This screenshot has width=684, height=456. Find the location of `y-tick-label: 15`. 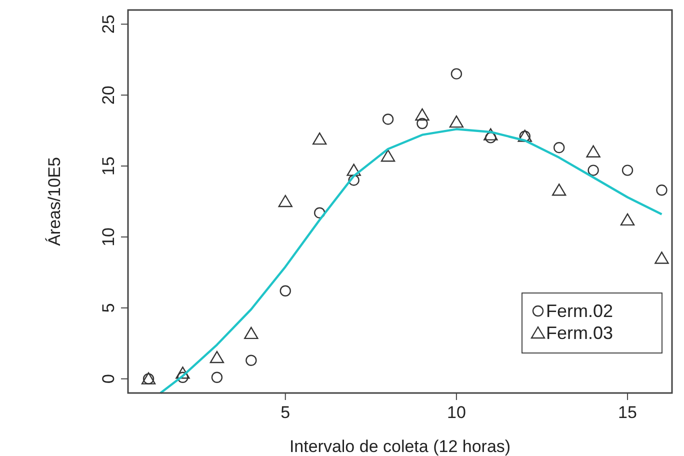

y-tick-label: 15 is located at coordinates (108, 166).